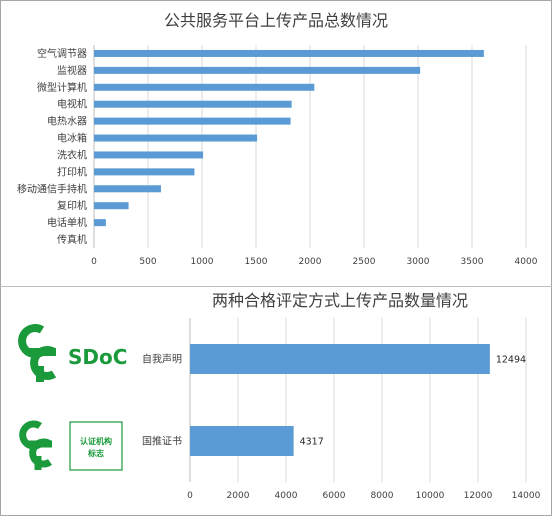 The height and width of the screenshot is (516, 552). Describe the element at coordinates (96, 441) in the screenshot. I see `cert-logo-line1: 认证机构` at that location.